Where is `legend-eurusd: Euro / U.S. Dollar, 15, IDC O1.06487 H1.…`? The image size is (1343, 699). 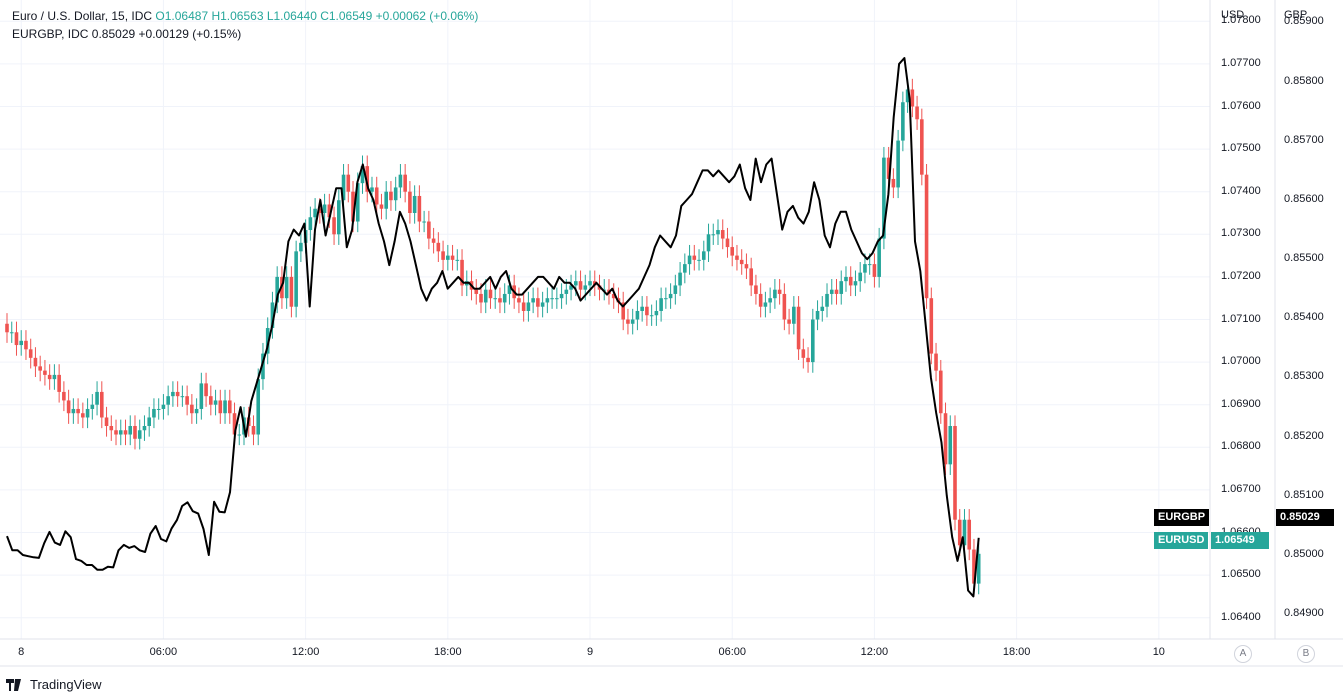
legend-eurusd: Euro / U.S. Dollar, 15, IDC O1.06487 H1.… is located at coordinates (245, 16).